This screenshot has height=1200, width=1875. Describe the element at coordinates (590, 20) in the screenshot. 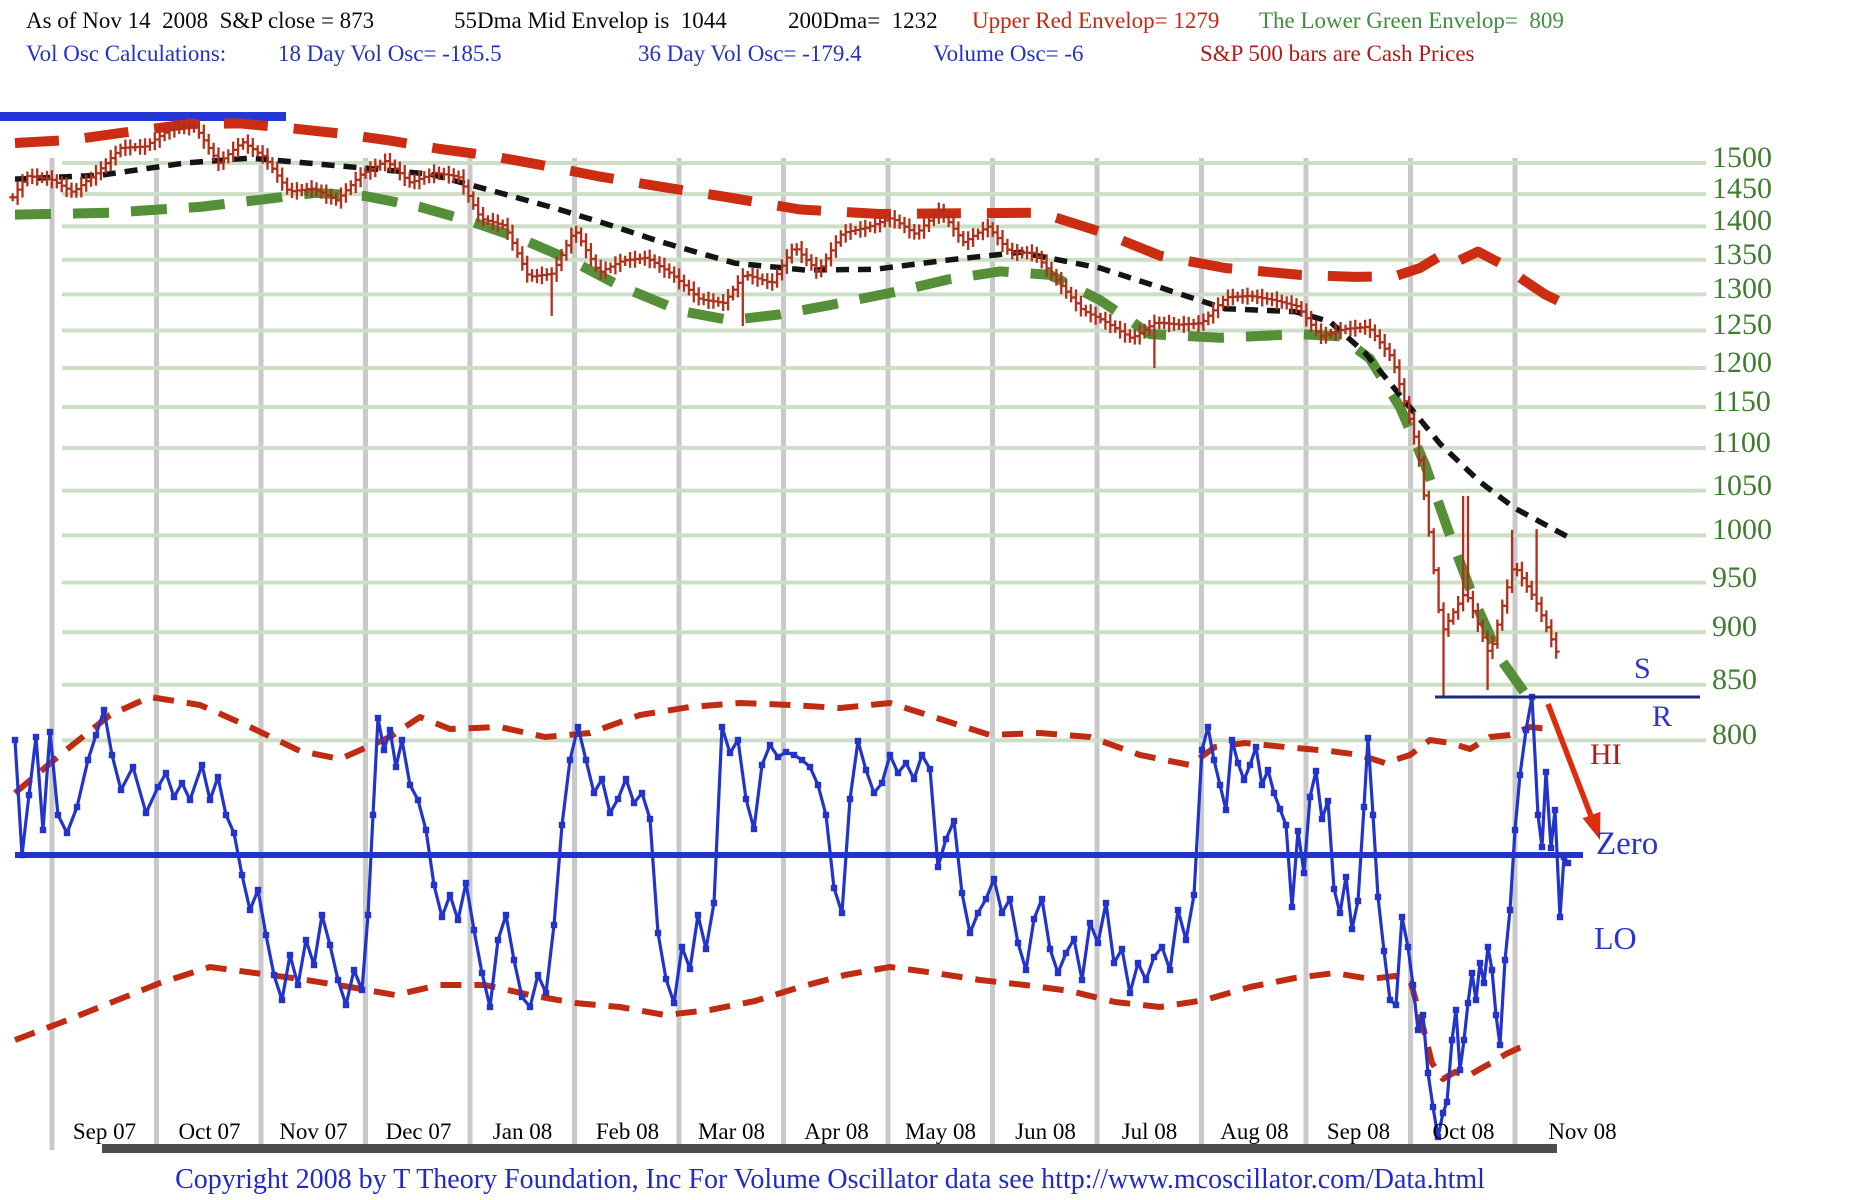

I see `header-55dma-mid: 55Dma Mid Envelop is 1044` at that location.